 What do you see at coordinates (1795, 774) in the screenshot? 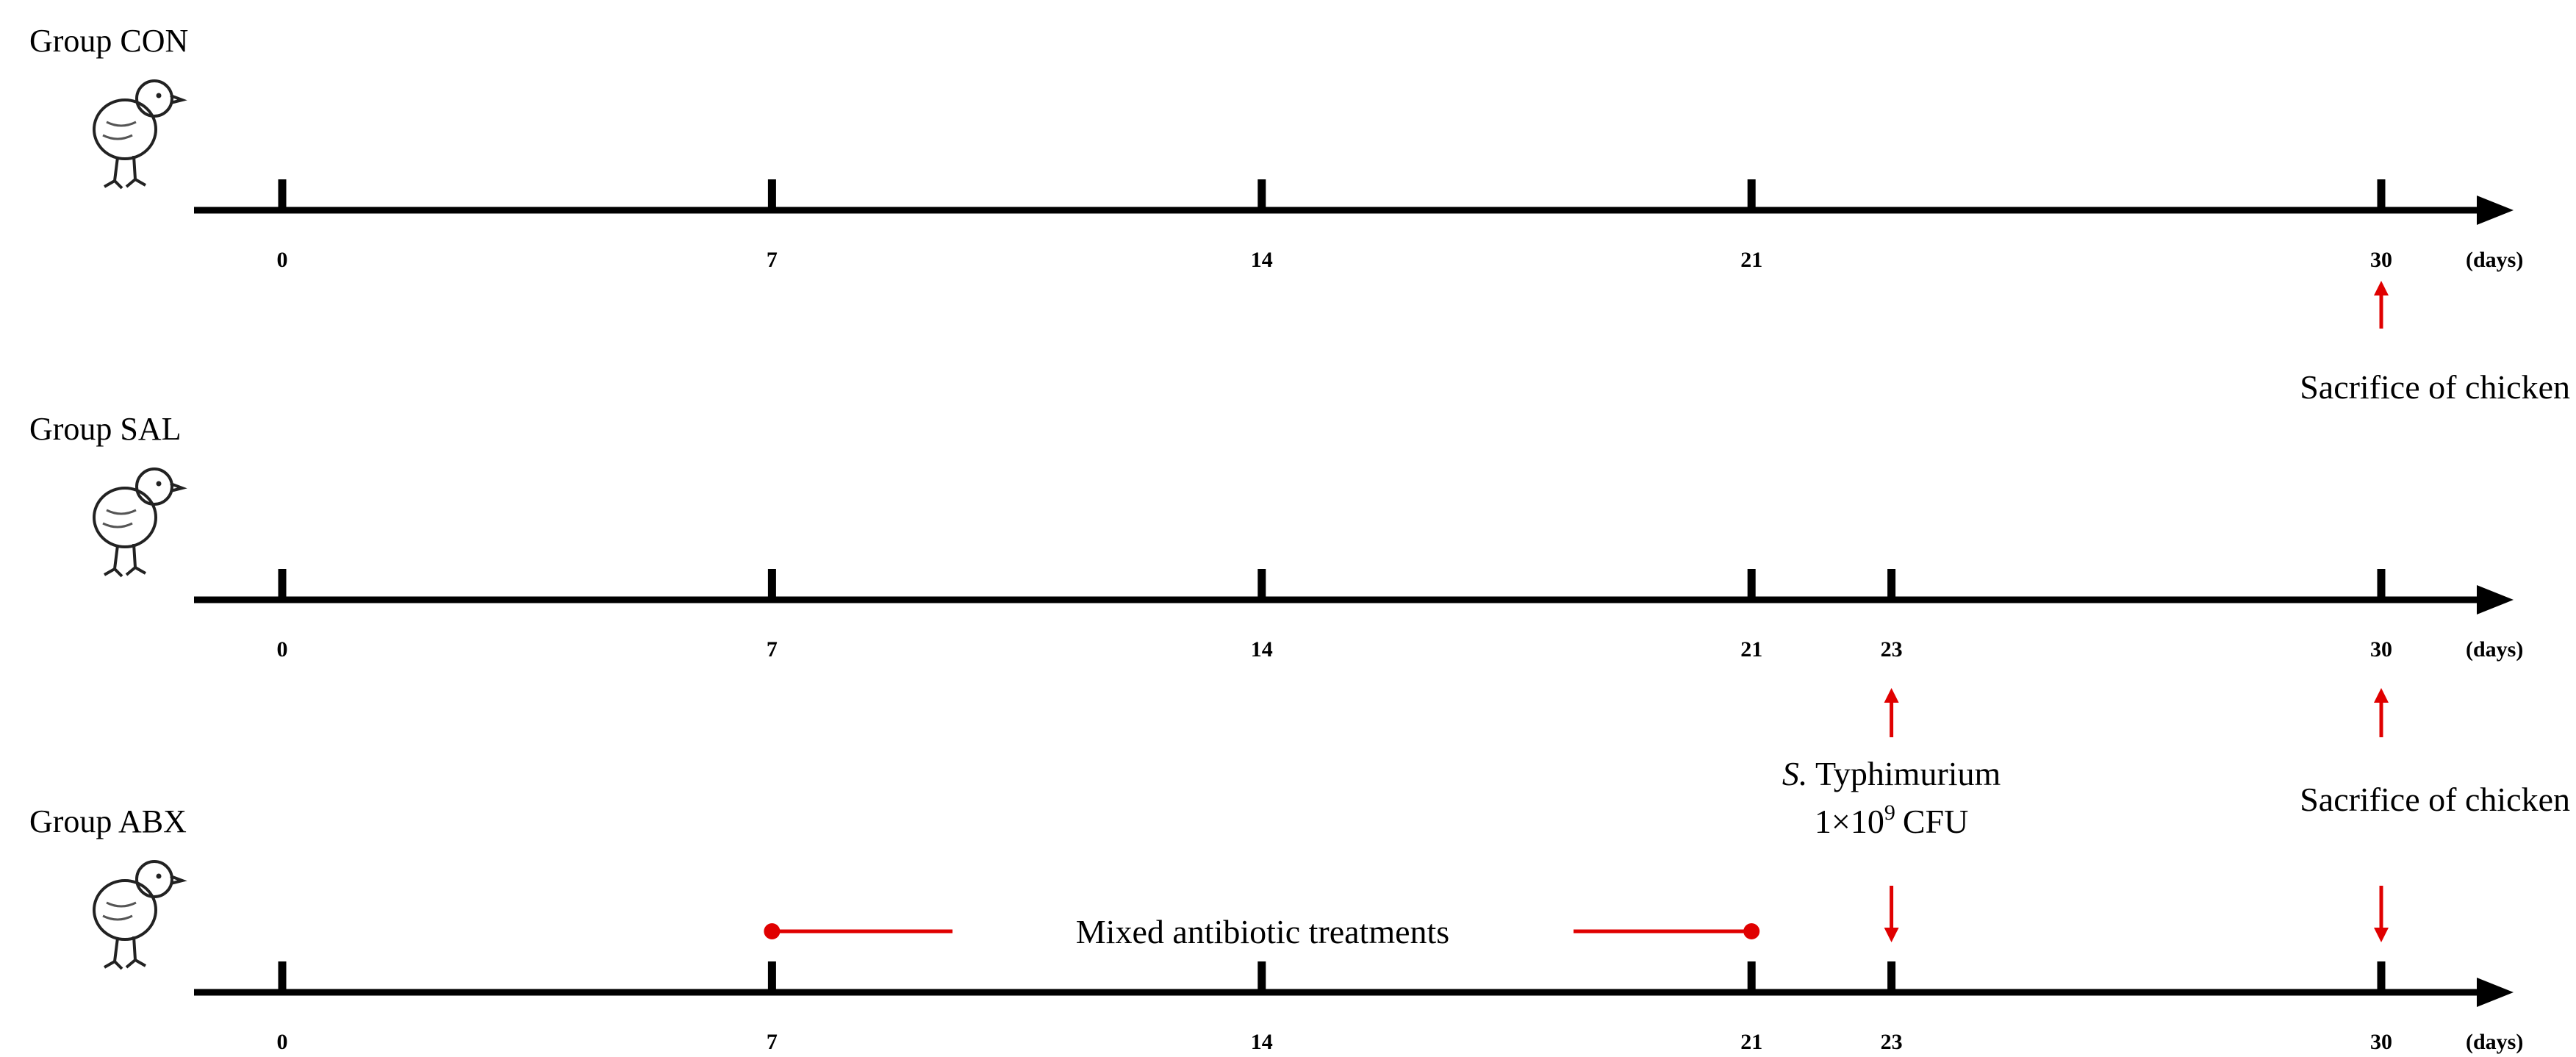
I see `species-abbr: S.` at bounding box center [1795, 774].